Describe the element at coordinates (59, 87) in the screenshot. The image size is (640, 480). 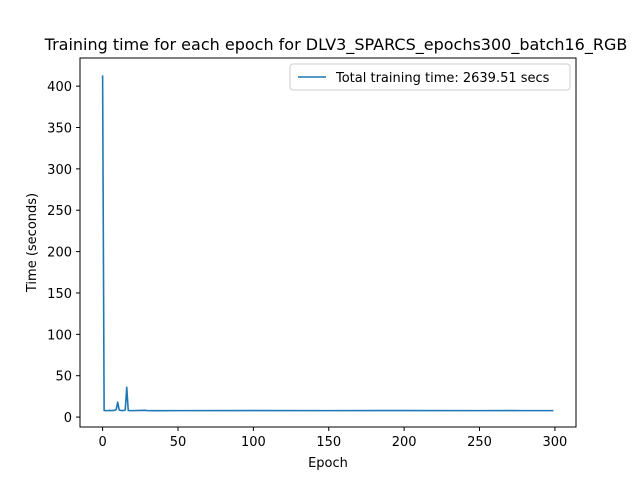
I see `y-tick-label: 400` at that location.